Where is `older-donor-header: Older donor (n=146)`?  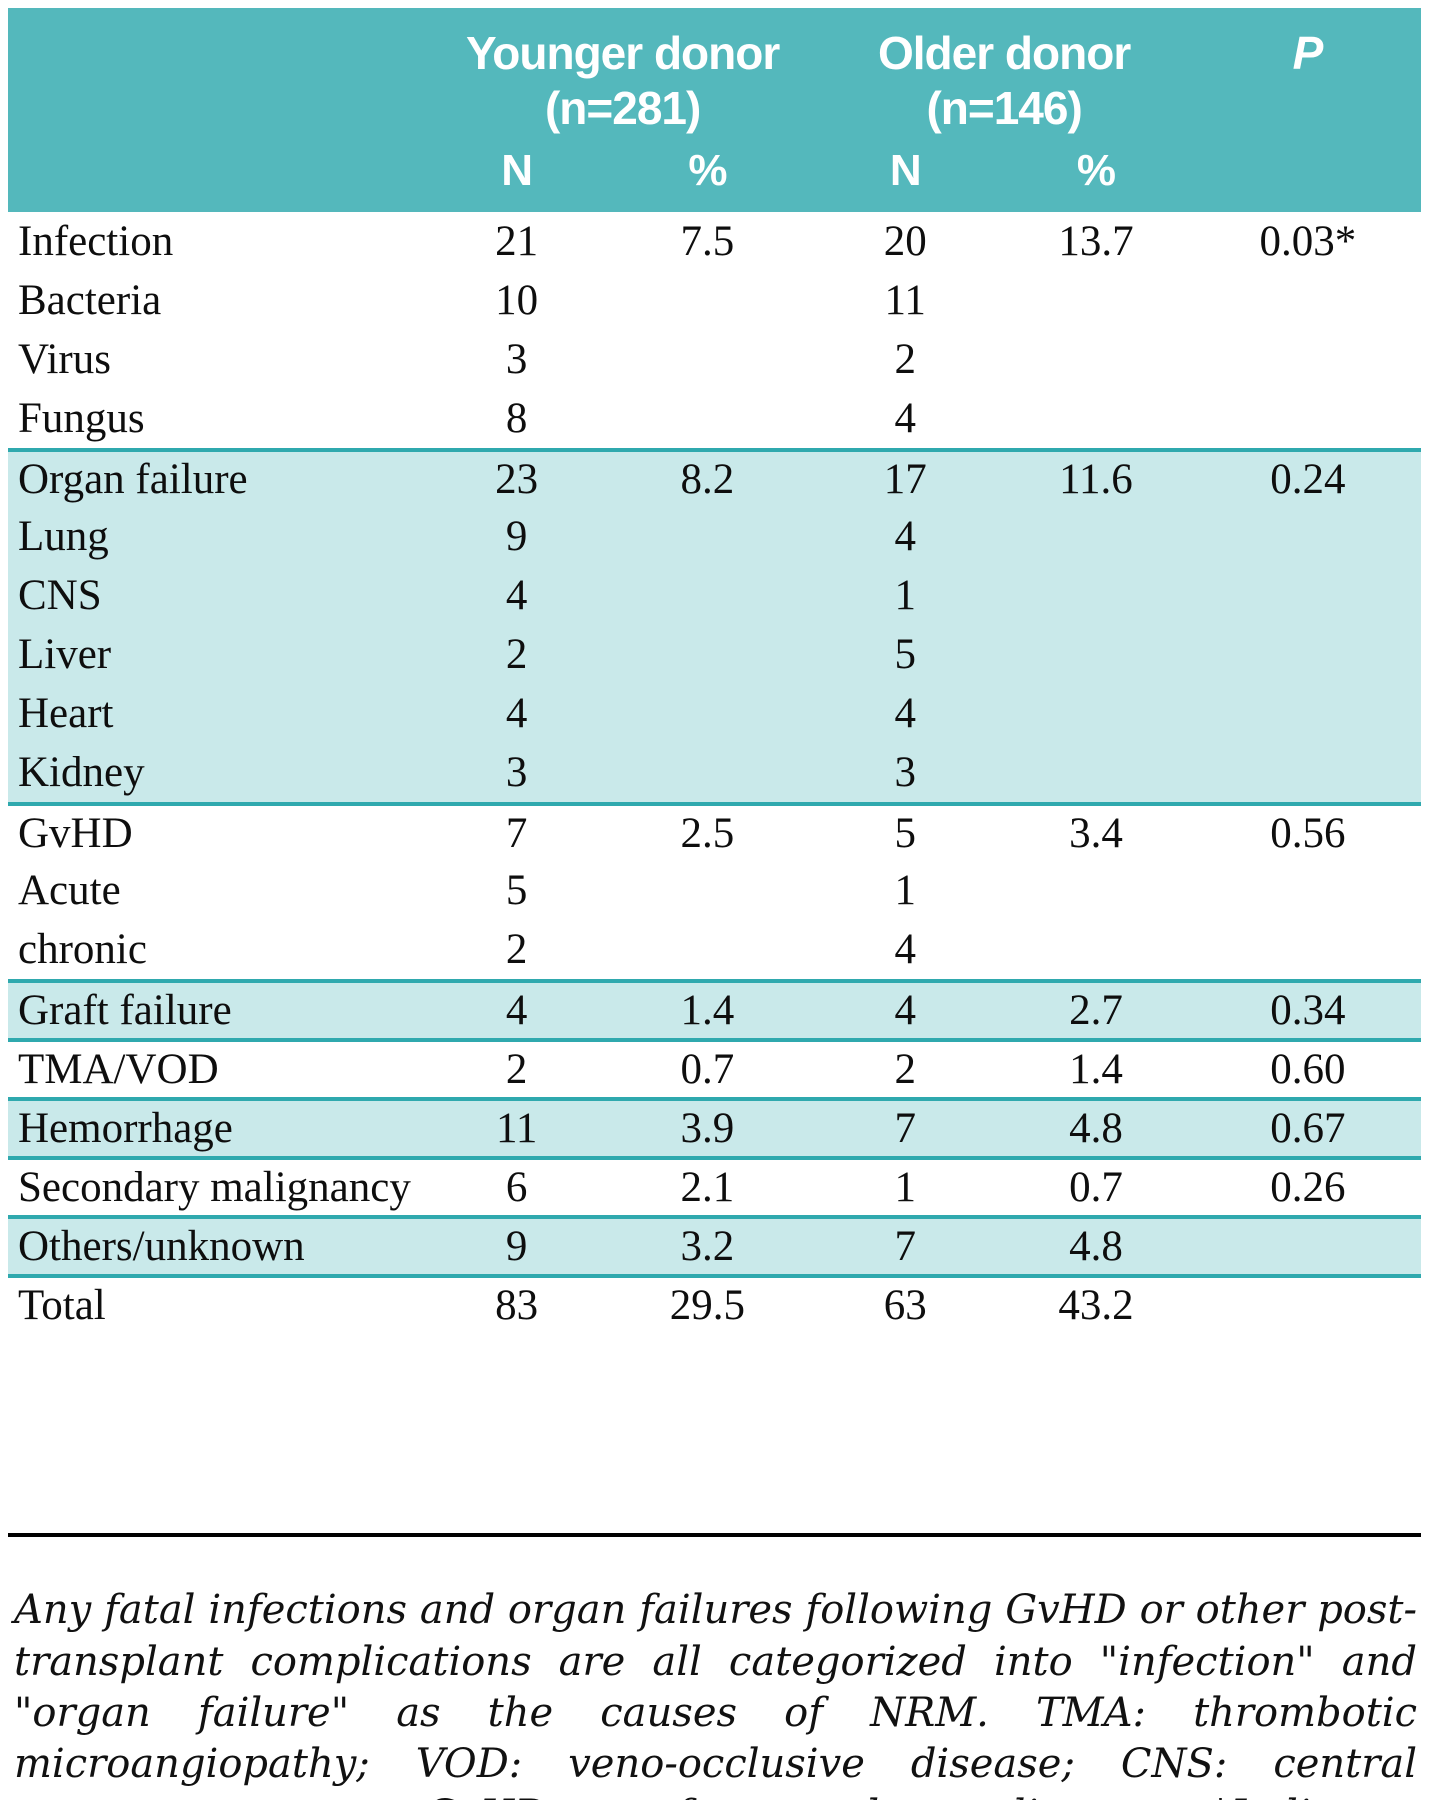 older-donor-header: Older donor (n=146) is located at coordinates (1004, 81).